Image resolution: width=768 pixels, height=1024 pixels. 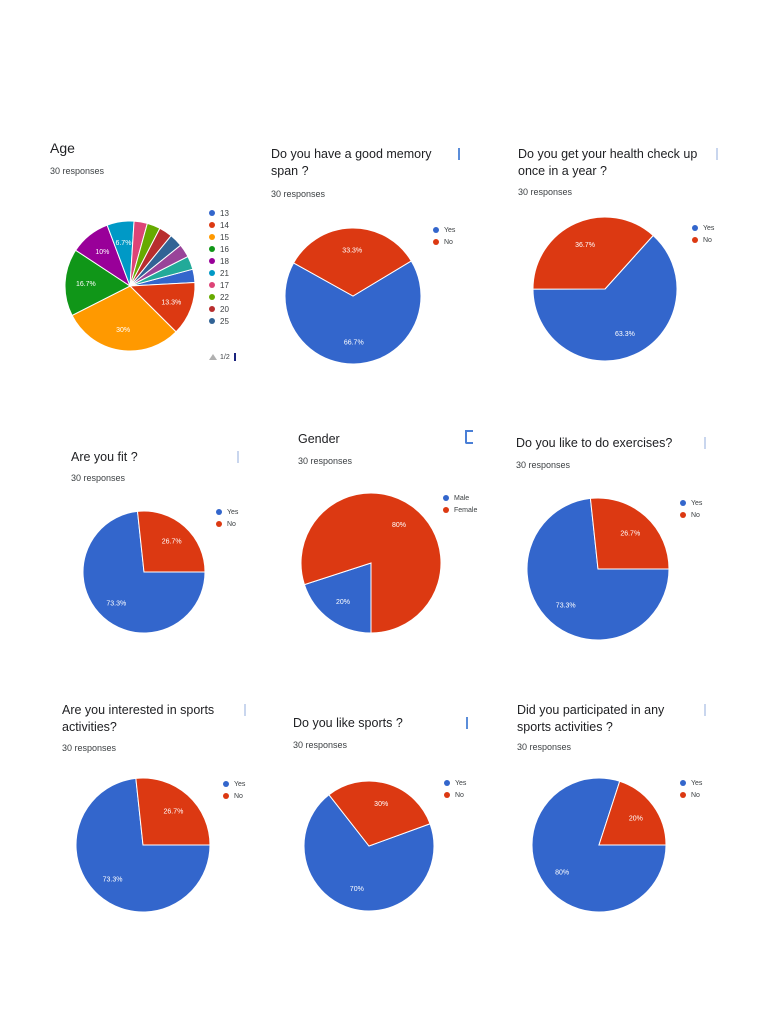 I want to click on pie-chart: 13.3% 30% 16.7% 10% 6.7%, so click(x=130, y=286).